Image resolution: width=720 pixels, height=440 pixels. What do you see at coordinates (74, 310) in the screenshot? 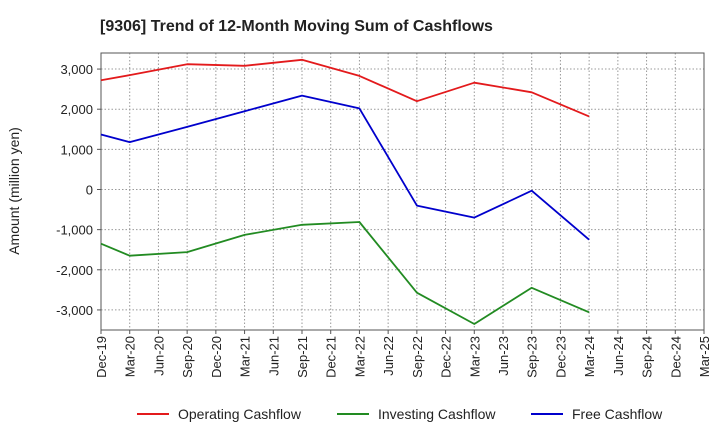
I see `y-tick-label: -3,000` at bounding box center [74, 310].